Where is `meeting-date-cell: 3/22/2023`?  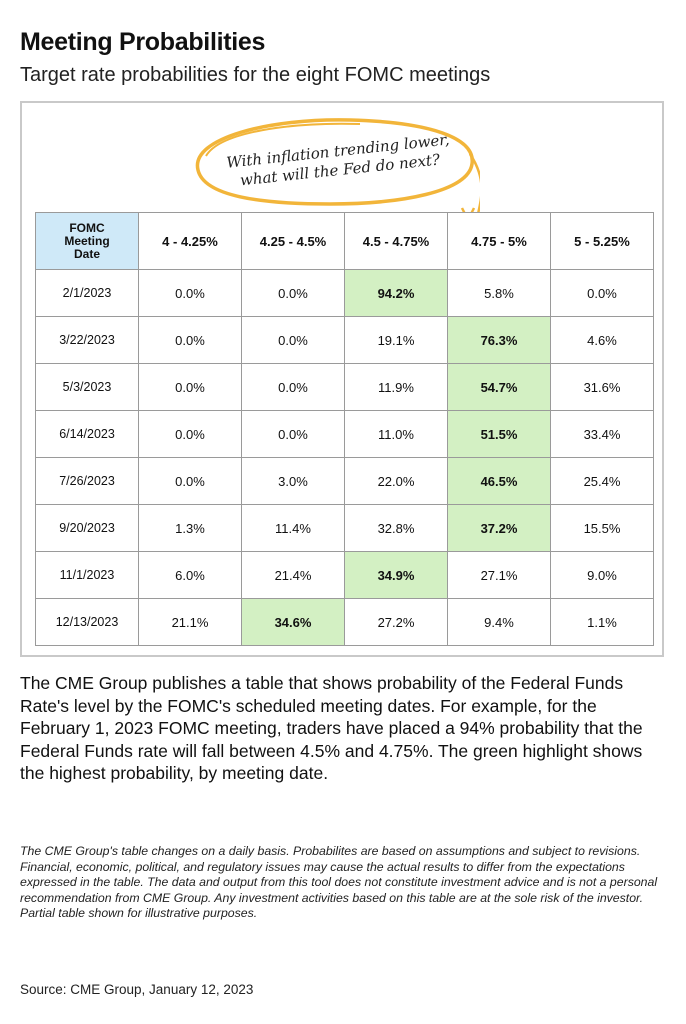 meeting-date-cell: 3/22/2023 is located at coordinates (87, 340).